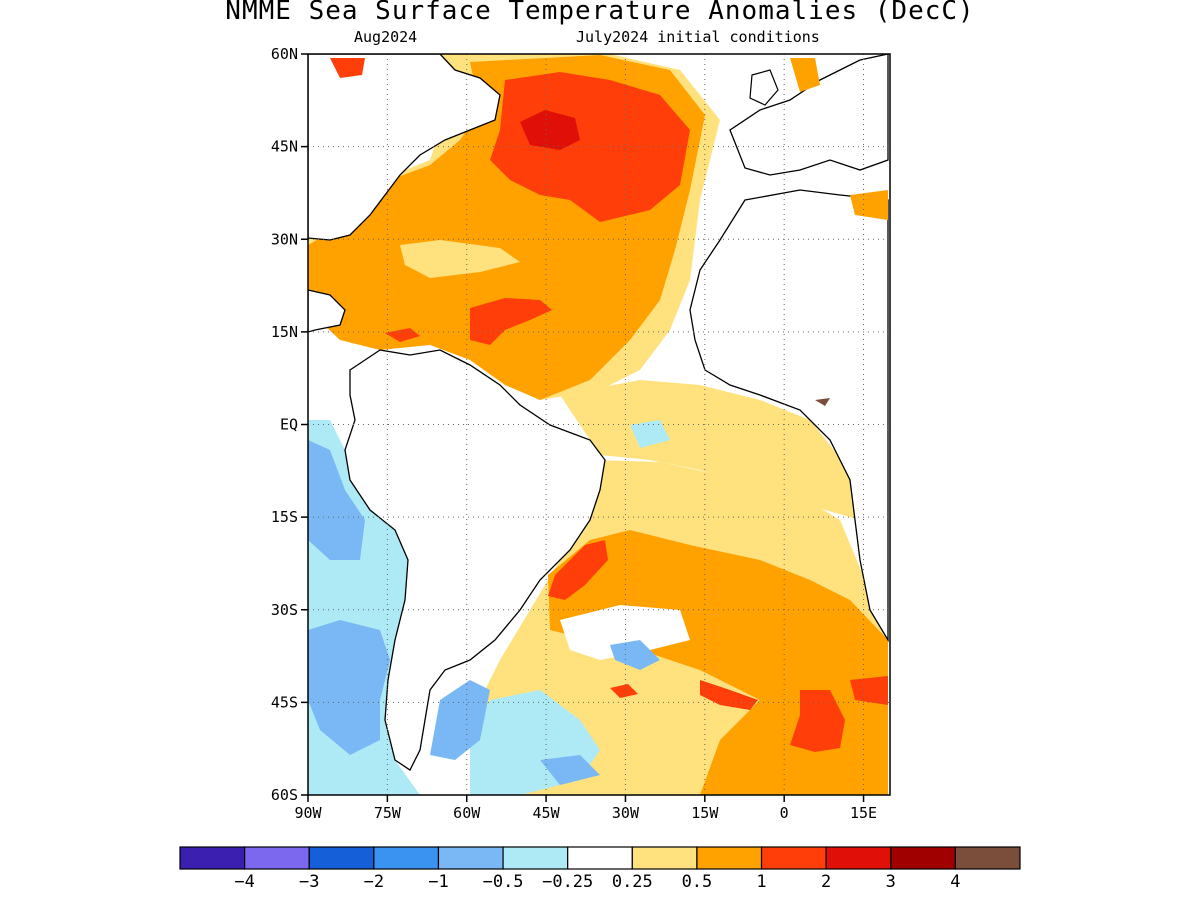  What do you see at coordinates (327, 311) in the screenshot?
I see `land-central-america` at bounding box center [327, 311].